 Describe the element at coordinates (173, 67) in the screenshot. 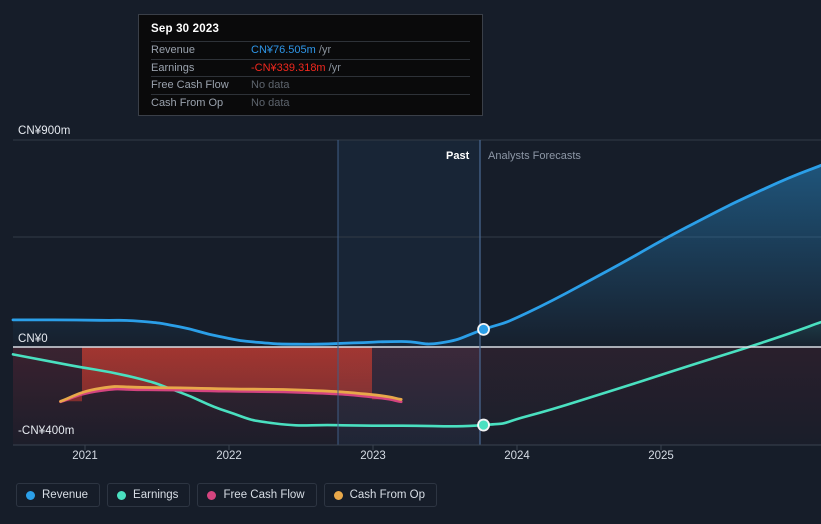

I see `tooltip-label-earnings: Earnings` at that location.